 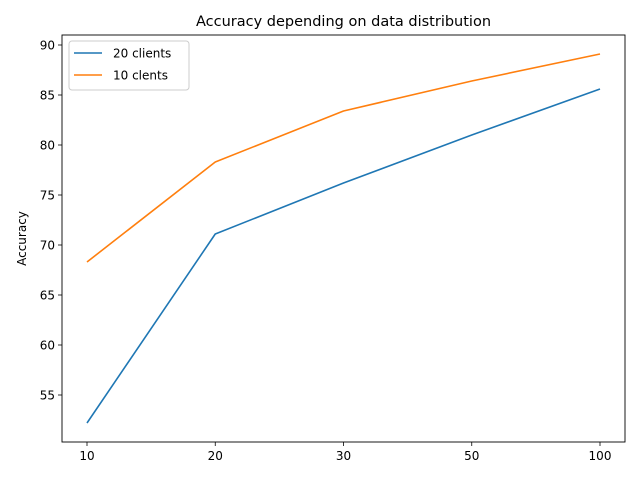 I want to click on y-tick-label: 65, so click(x=47, y=296).